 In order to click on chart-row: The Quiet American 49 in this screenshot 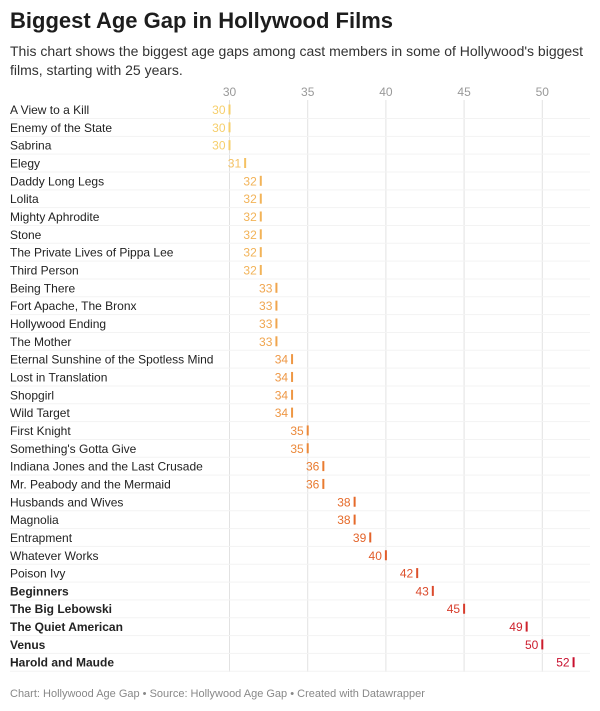, I will do `click(300, 628)`.